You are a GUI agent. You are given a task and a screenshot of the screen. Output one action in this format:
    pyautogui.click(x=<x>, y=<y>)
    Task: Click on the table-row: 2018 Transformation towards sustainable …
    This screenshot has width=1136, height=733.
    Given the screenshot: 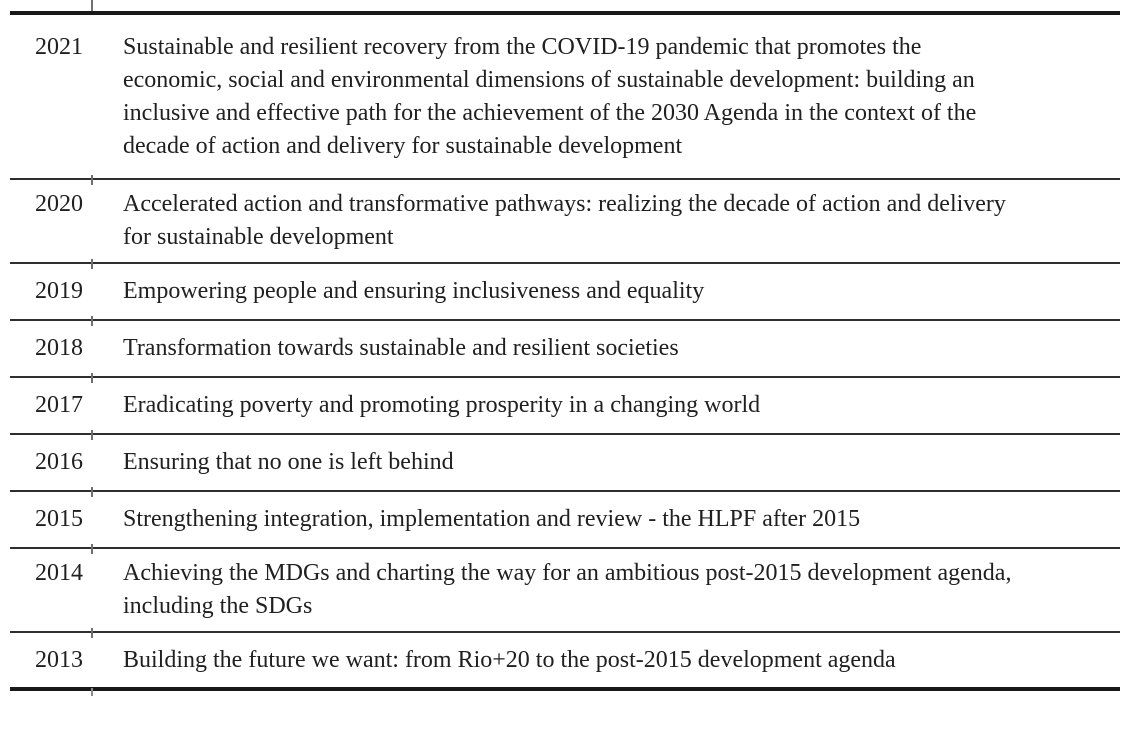 What is the action you would take?
    pyautogui.click(x=565, y=352)
    